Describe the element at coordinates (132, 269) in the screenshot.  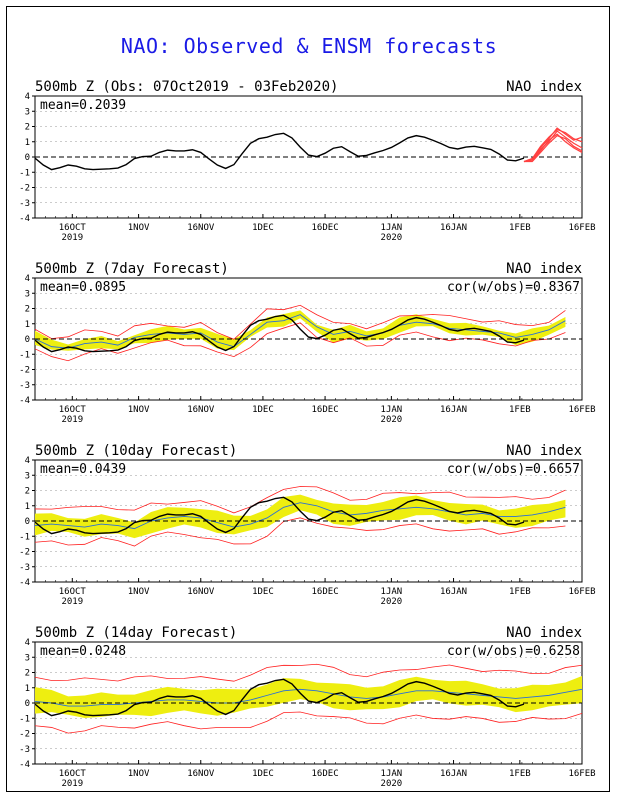
I see `panel-header-left: 500mb Z (7day Forecast)` at that location.